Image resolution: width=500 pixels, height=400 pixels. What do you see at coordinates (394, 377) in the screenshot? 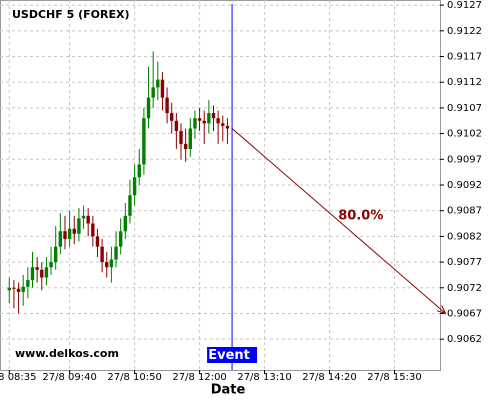
I see `x-tick-label: 27/8 15:30` at bounding box center [394, 377].